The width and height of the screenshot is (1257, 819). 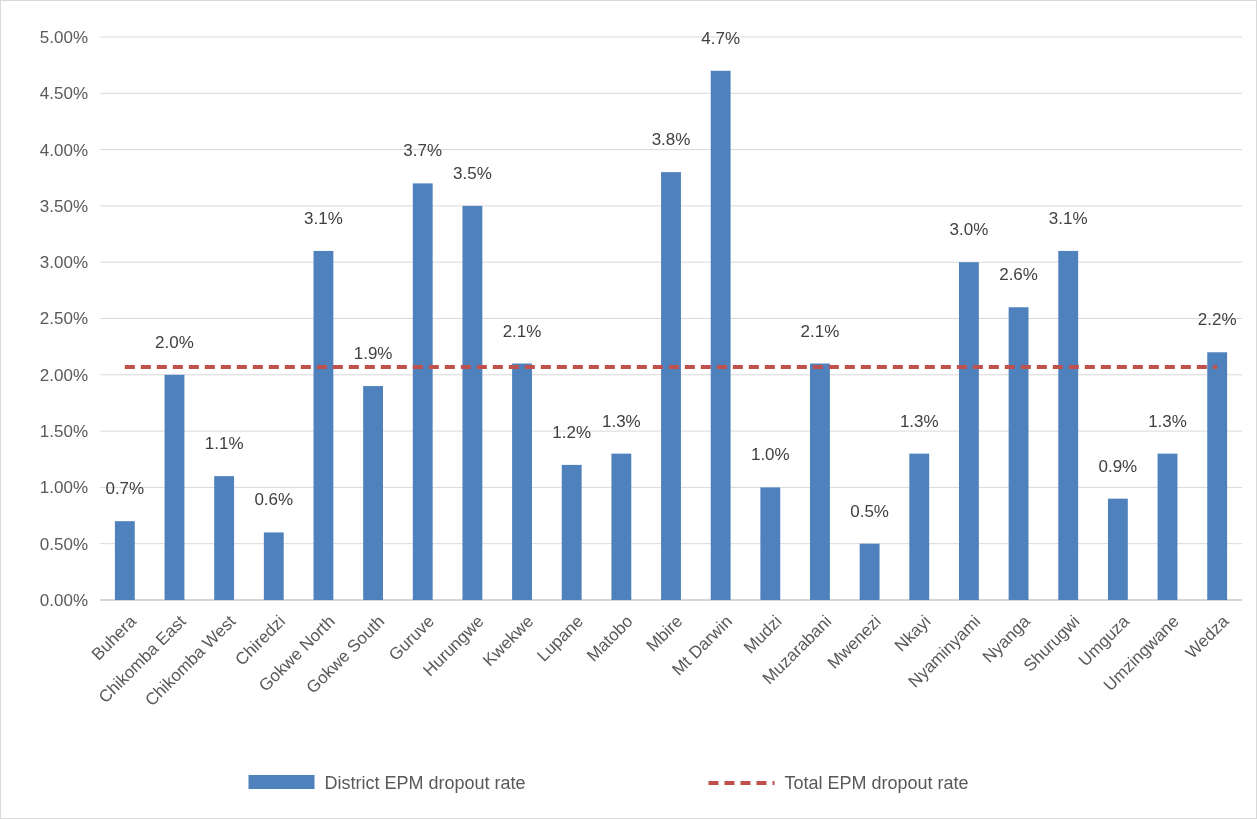 What do you see at coordinates (63, 150) in the screenshot?
I see `y-tick-label: 4.00%` at bounding box center [63, 150].